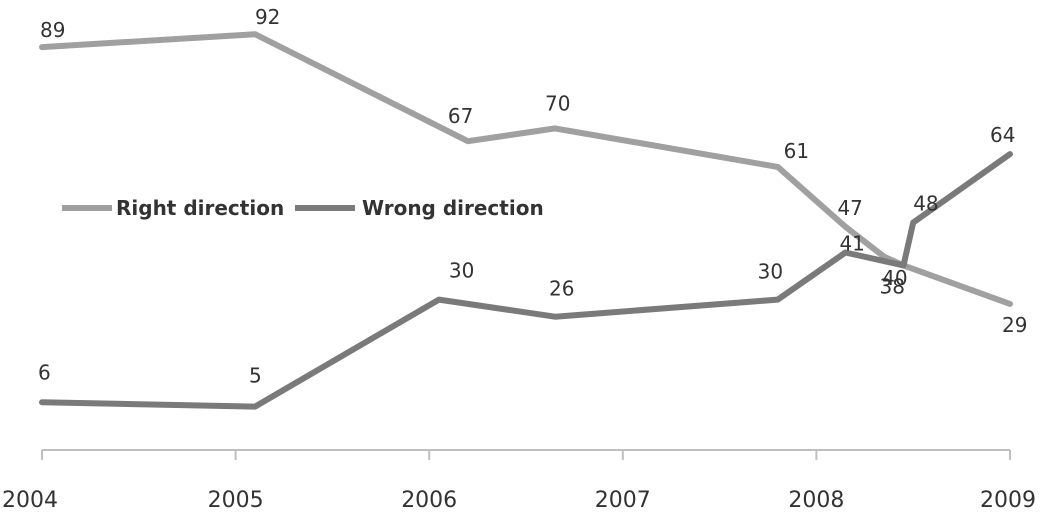 The height and width of the screenshot is (513, 1041). I want to click on data-label: 6, so click(44, 372).